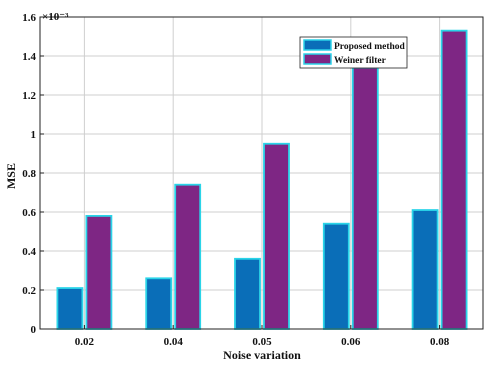 The height and width of the screenshot is (365, 484). I want to click on y-exponent-label: ×10⁻³, so click(55, 17).